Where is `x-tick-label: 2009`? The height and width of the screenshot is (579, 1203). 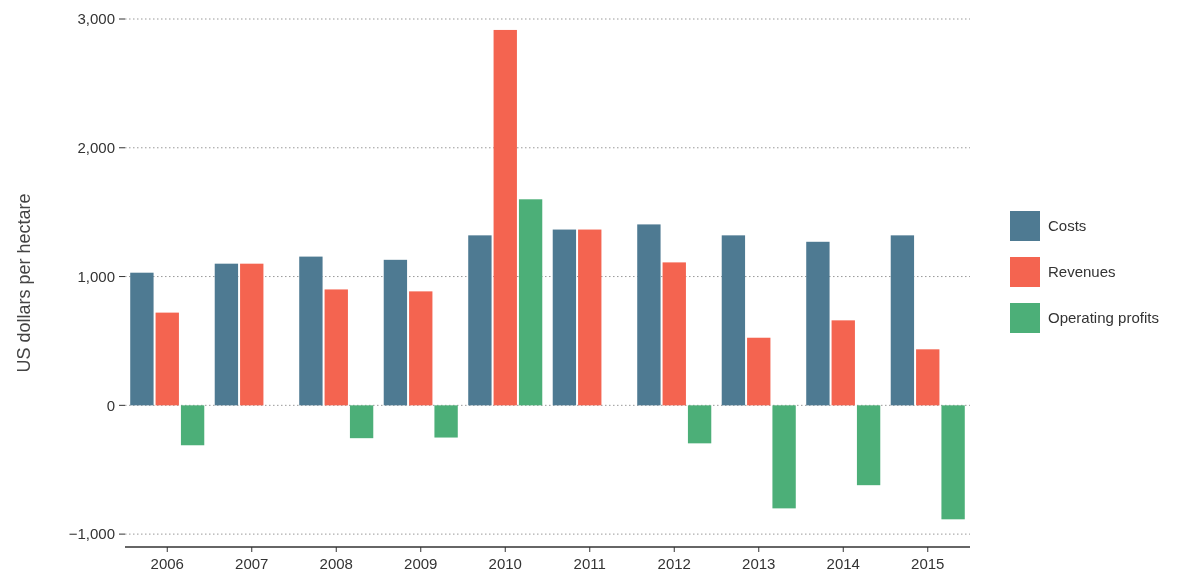 x-tick-label: 2009 is located at coordinates (421, 563).